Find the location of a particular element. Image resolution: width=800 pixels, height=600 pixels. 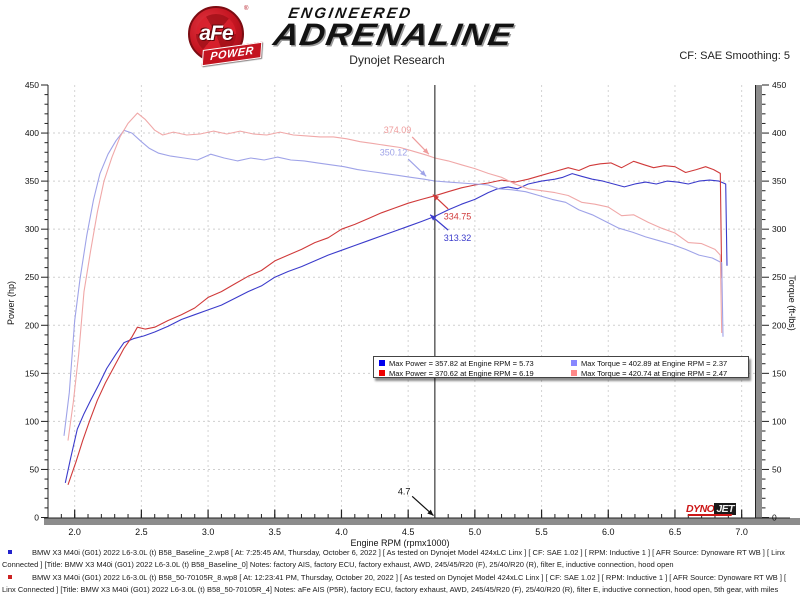

registered-mark: ® is located at coordinates (246, 9).